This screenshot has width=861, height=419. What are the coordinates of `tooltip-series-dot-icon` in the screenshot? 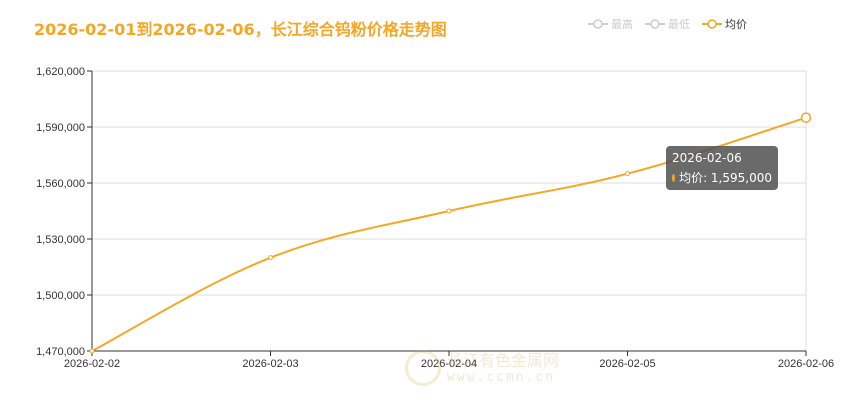 It's located at (674, 177).